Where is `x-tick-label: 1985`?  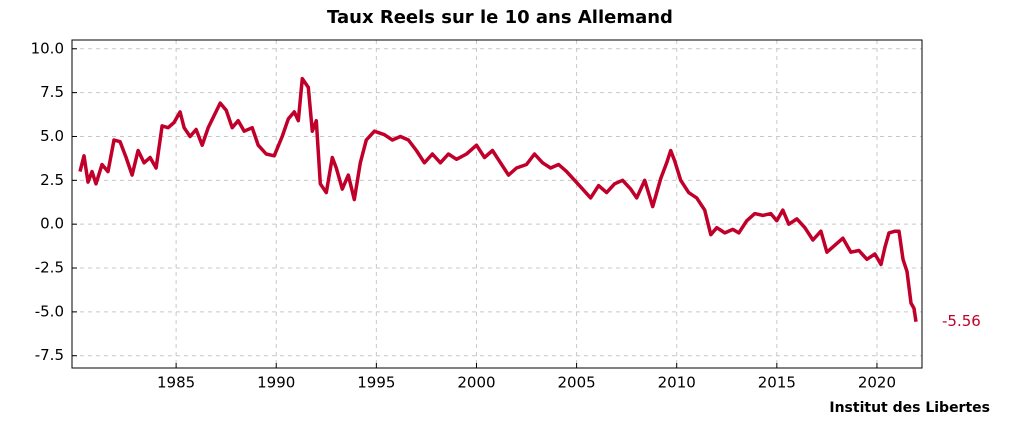
x-tick-label: 1985 is located at coordinates (176, 383).